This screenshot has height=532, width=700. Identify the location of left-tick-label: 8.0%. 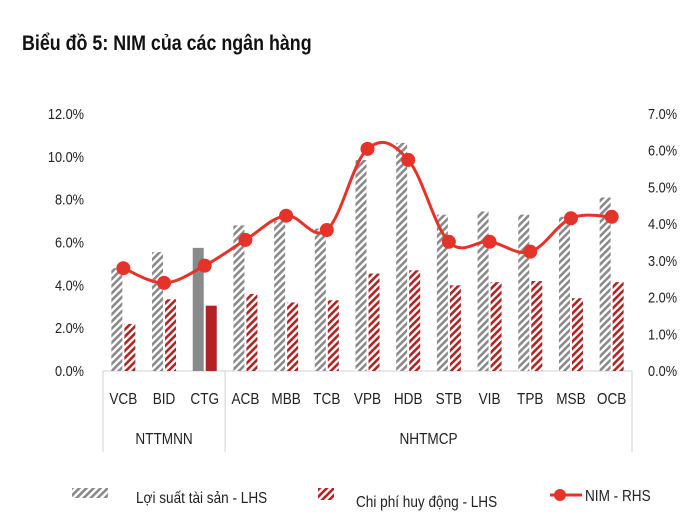
(69, 199).